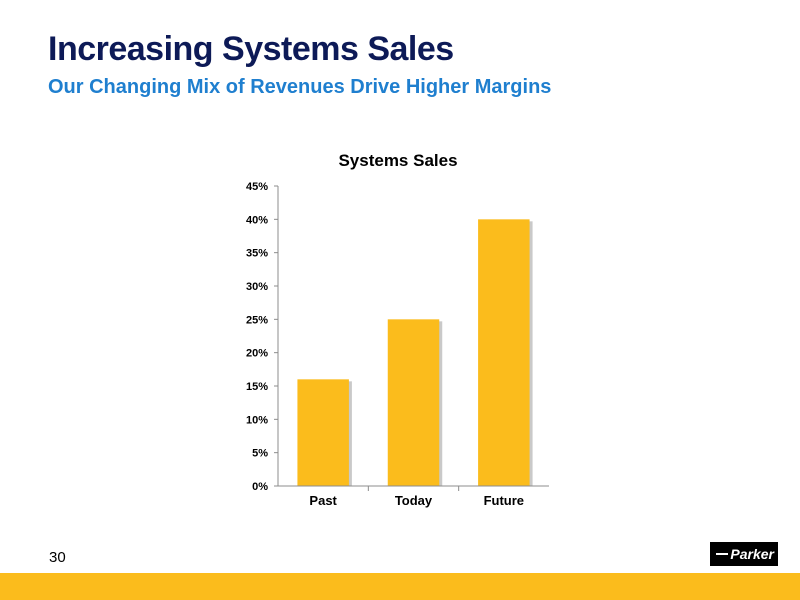 The width and height of the screenshot is (800, 600). Describe the element at coordinates (260, 487) in the screenshot. I see `y-tick-label: 0%` at that location.